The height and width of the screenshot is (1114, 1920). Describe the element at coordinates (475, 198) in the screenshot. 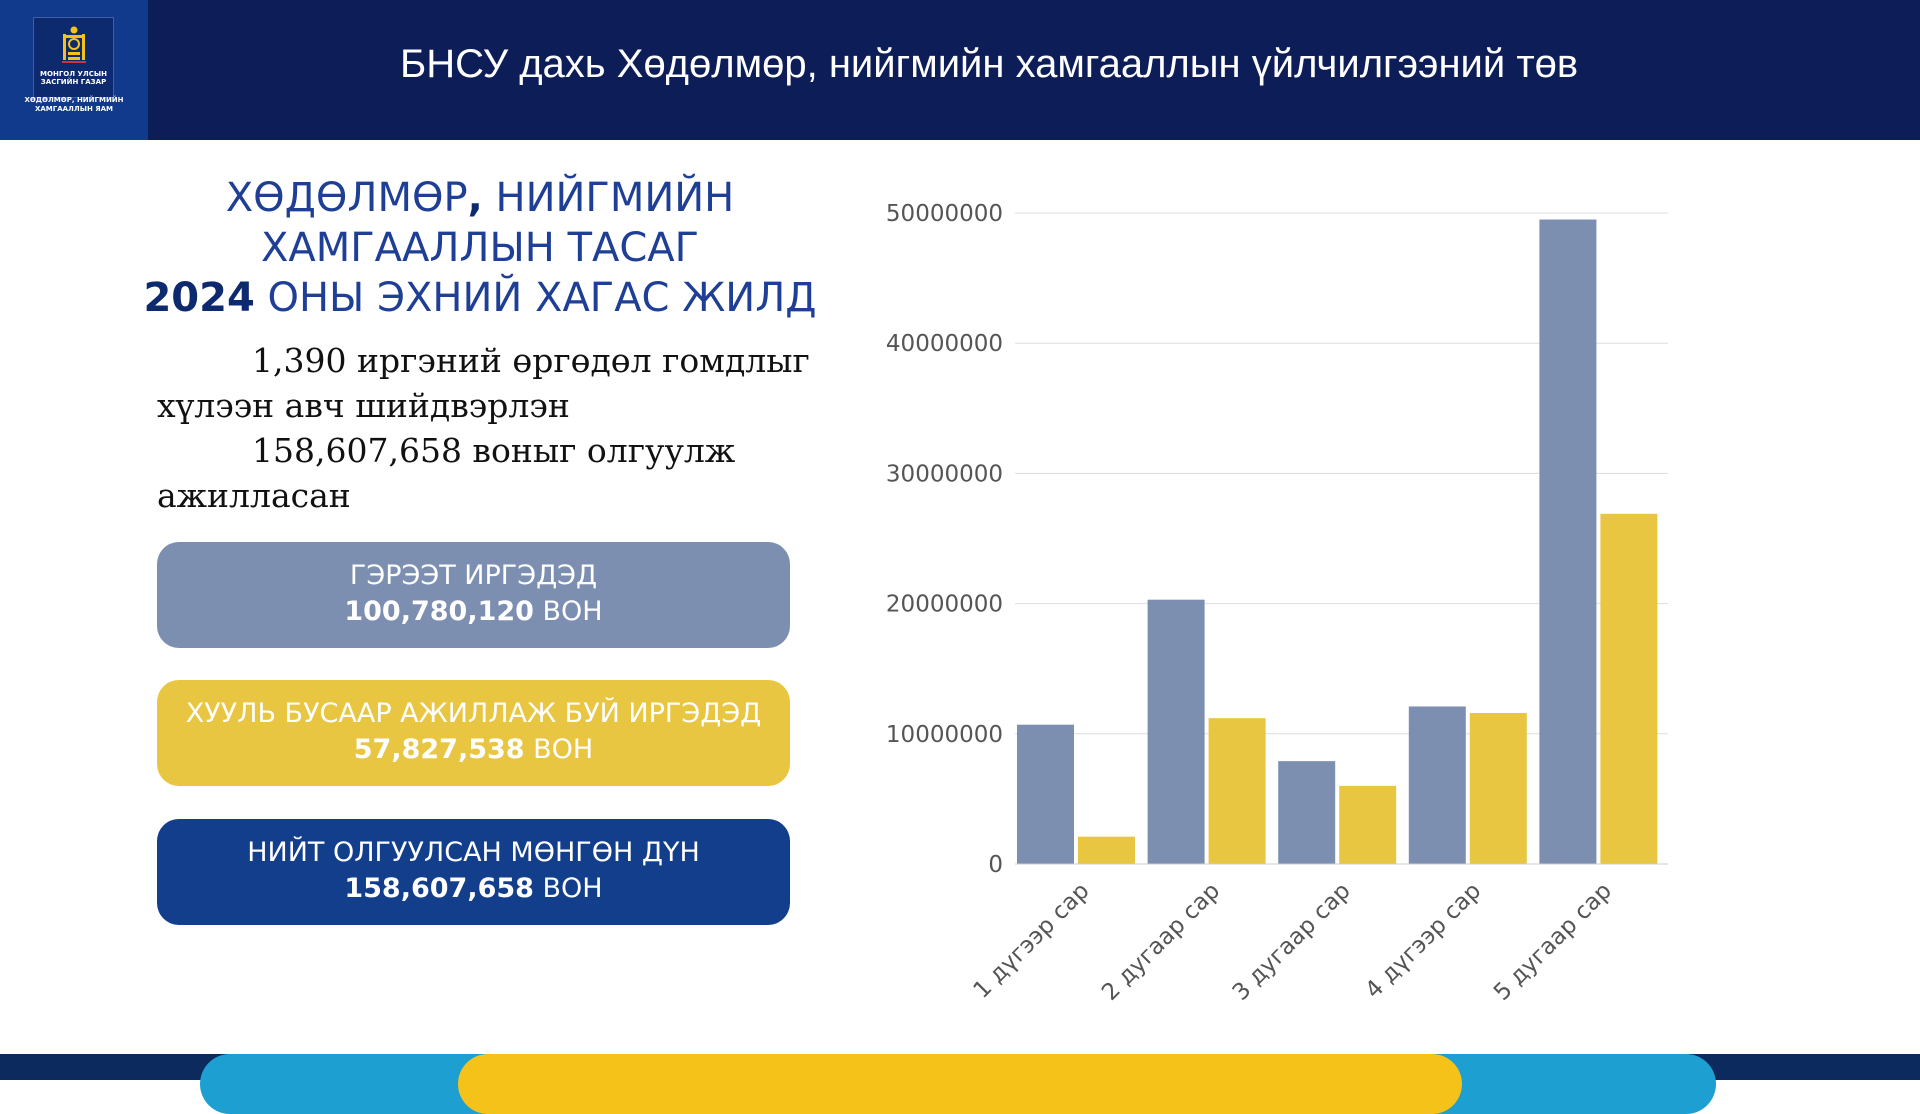

I see `title-comma: ,` at that location.